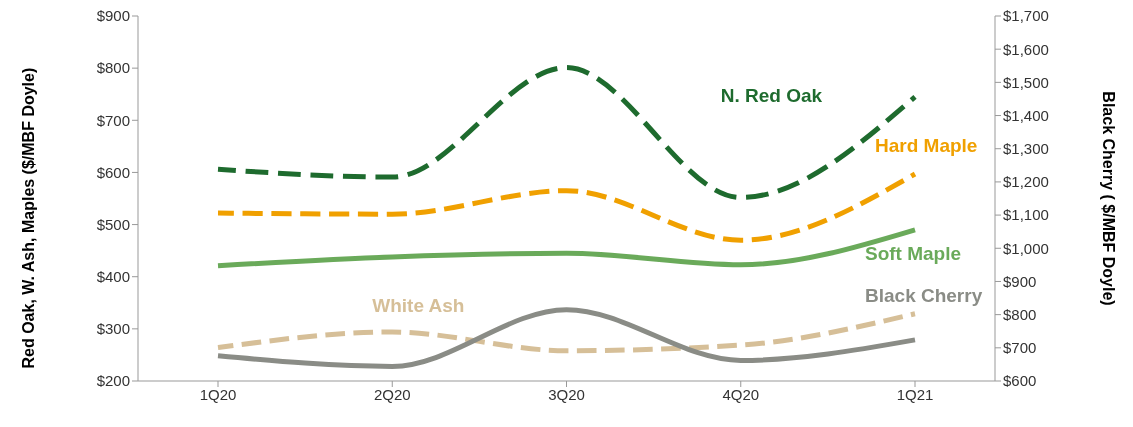 This screenshot has width=1133, height=427. What do you see at coordinates (218, 394) in the screenshot?
I see `x-tick-label: 1Q20` at bounding box center [218, 394].